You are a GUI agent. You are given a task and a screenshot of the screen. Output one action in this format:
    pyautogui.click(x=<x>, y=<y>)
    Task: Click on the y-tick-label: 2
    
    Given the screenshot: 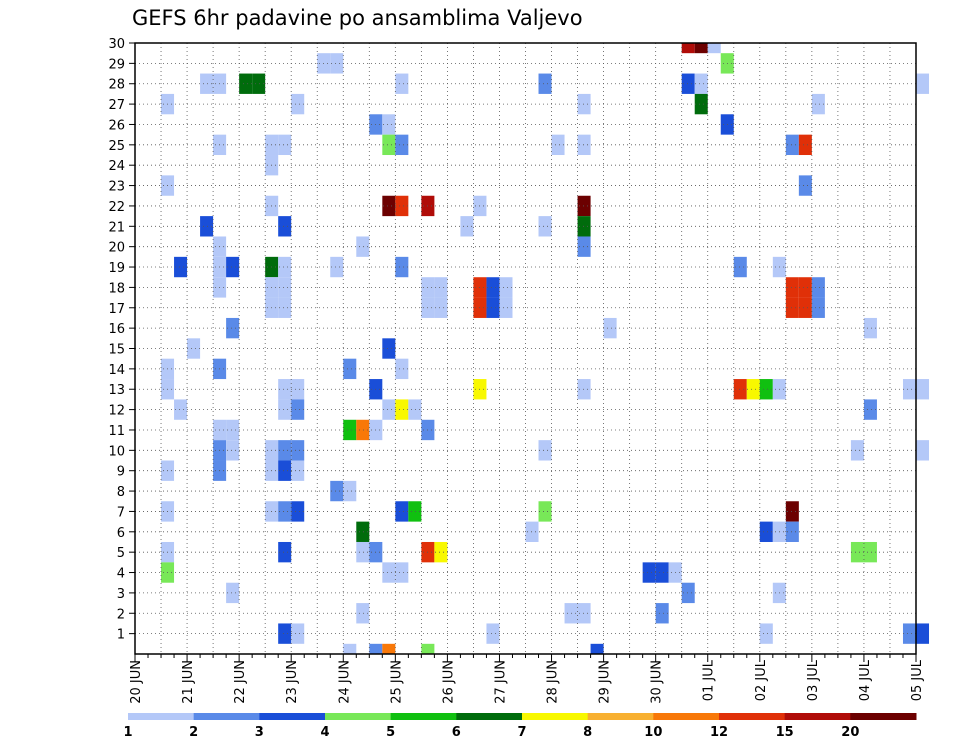 What is the action you would take?
    pyautogui.click(x=121, y=614)
    